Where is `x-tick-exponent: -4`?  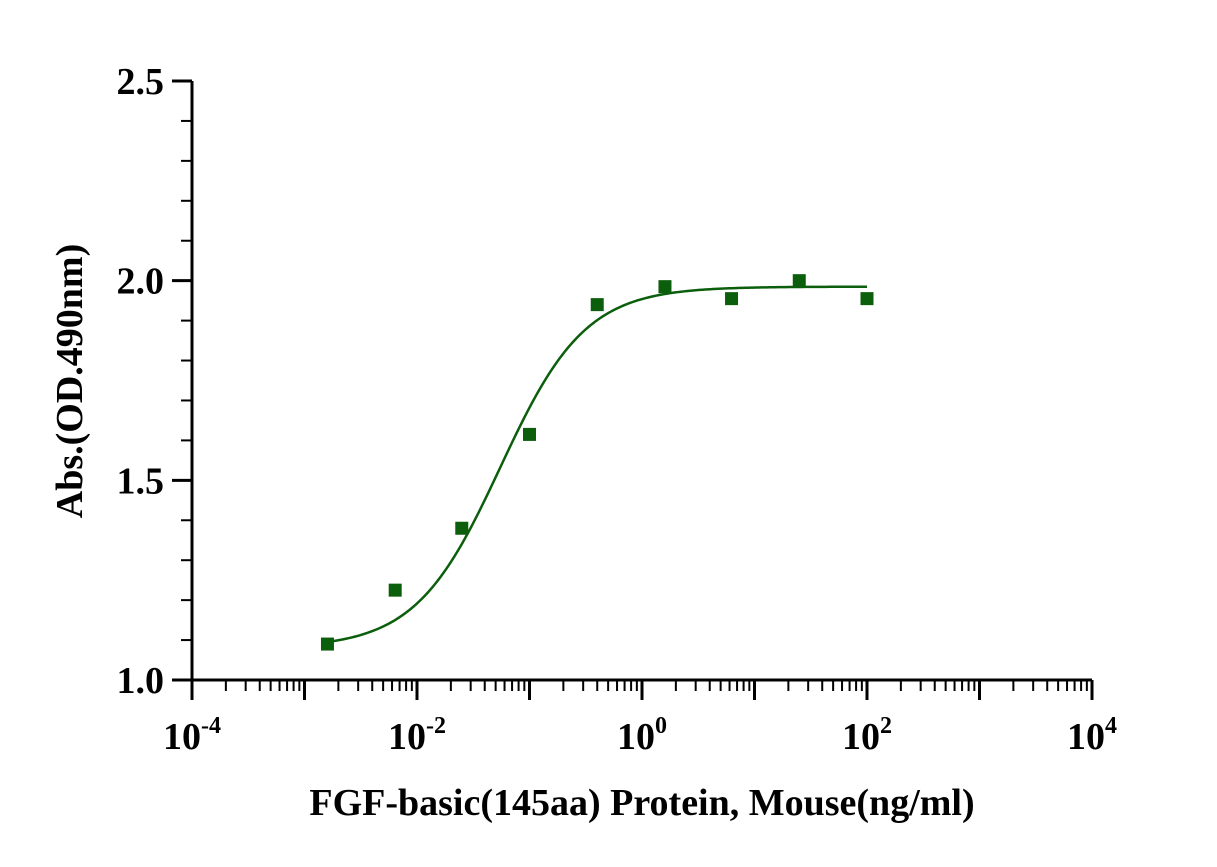 x-tick-exponent: -4 is located at coordinates (211, 726).